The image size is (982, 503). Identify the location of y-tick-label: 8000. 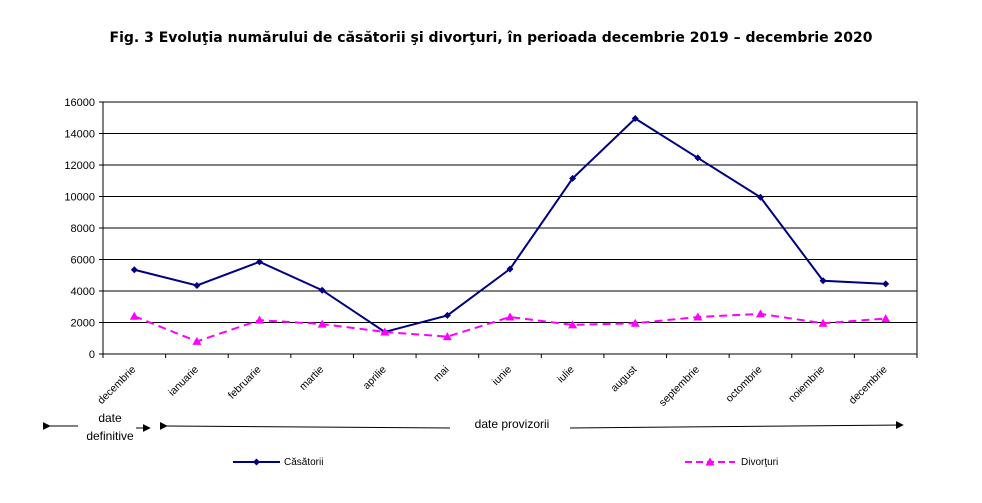
(83, 229).